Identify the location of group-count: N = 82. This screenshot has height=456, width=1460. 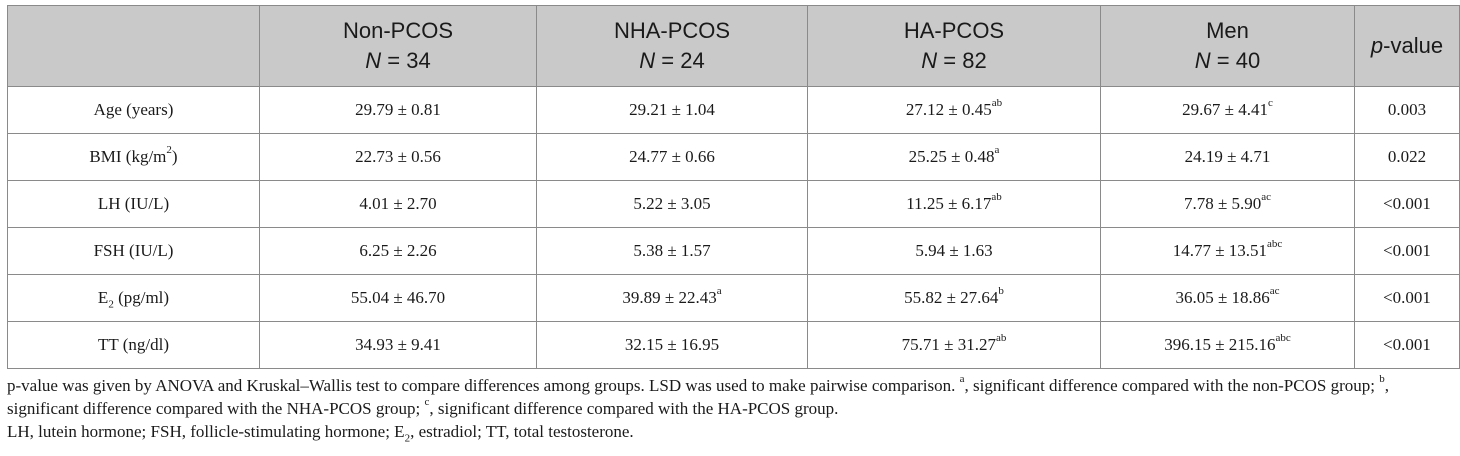
(954, 60).